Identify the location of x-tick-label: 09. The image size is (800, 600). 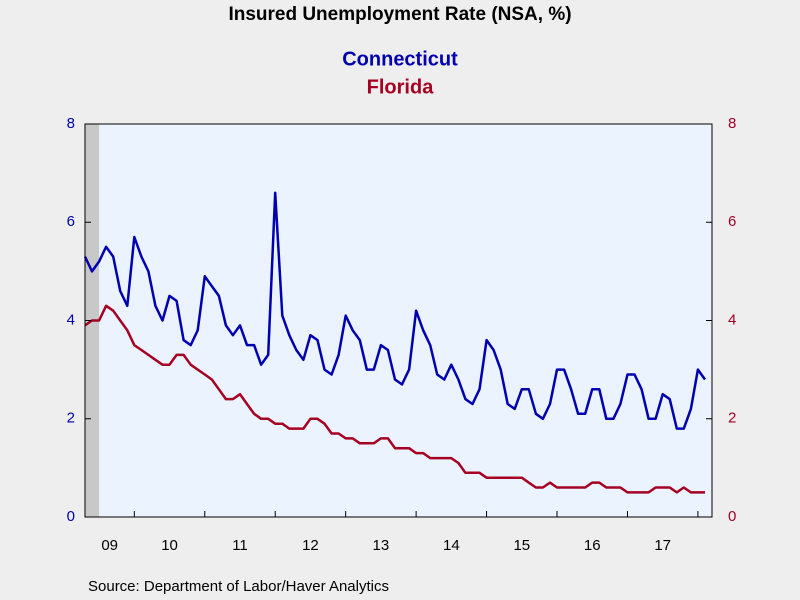
(109, 545).